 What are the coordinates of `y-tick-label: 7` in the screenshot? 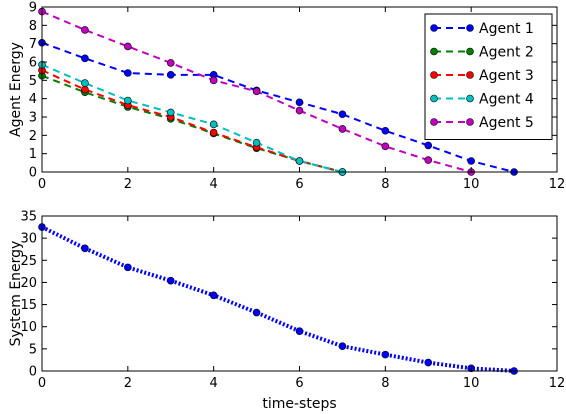 It's located at (33, 44).